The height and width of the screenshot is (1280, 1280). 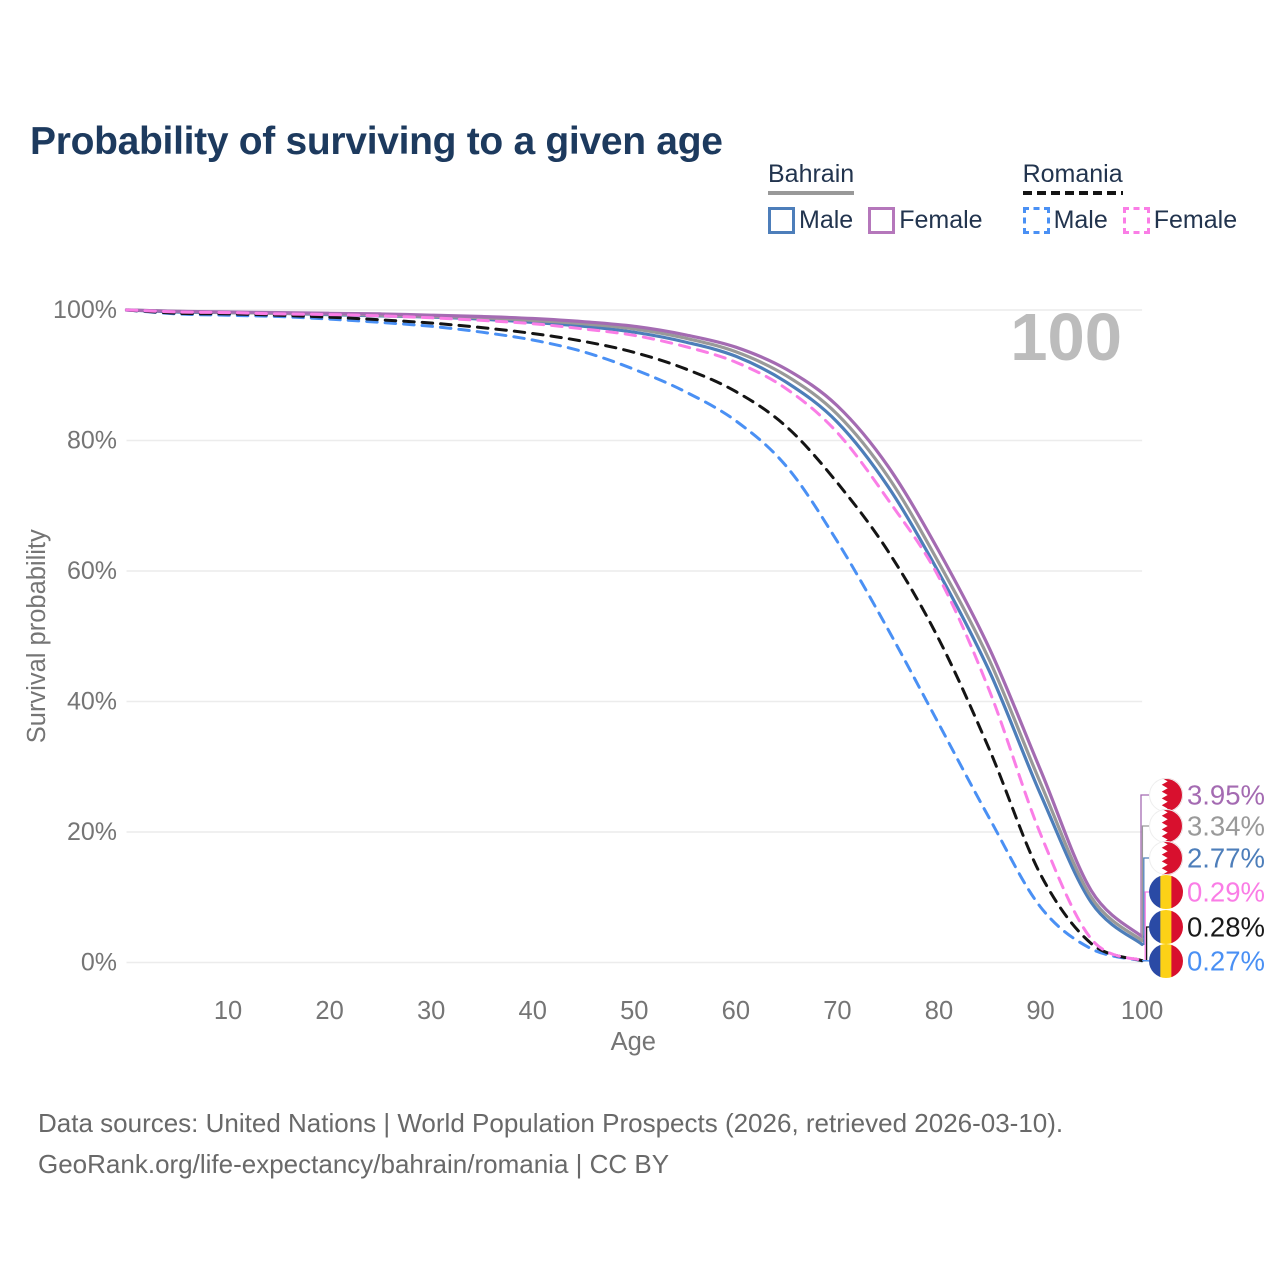 I want to click on legend-country-bahrain: Bahrain, so click(x=811, y=174).